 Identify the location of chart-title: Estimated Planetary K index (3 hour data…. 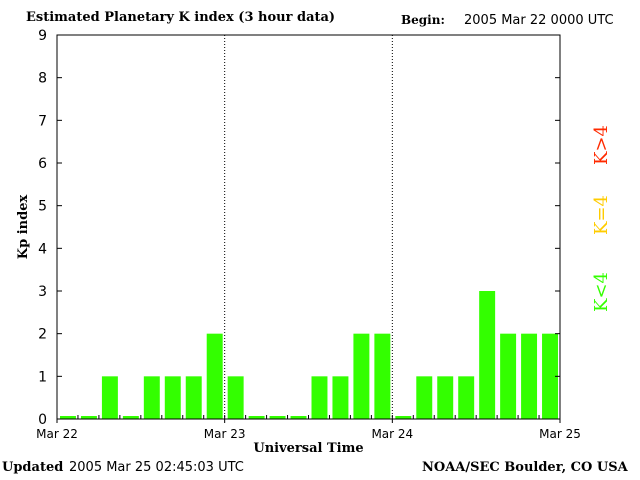
(181, 17).